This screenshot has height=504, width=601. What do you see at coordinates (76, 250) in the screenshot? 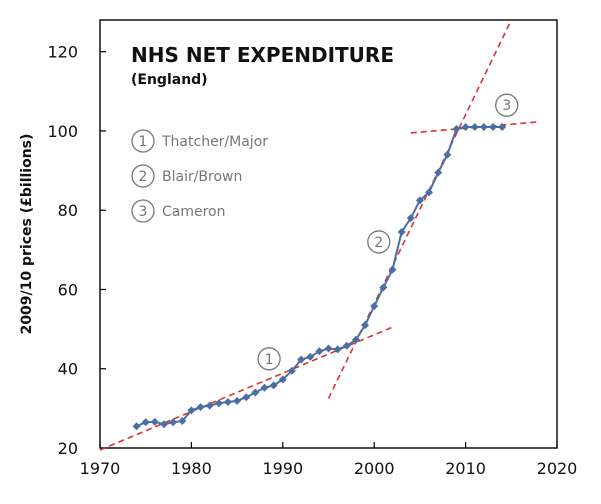
I see `y-axis: 20 40 60 80 100 120` at bounding box center [76, 250].